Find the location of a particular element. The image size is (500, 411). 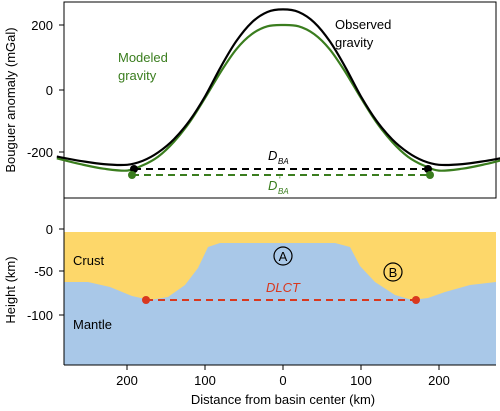

bottom-ylabel: Height (km) is located at coordinates (10, 289).